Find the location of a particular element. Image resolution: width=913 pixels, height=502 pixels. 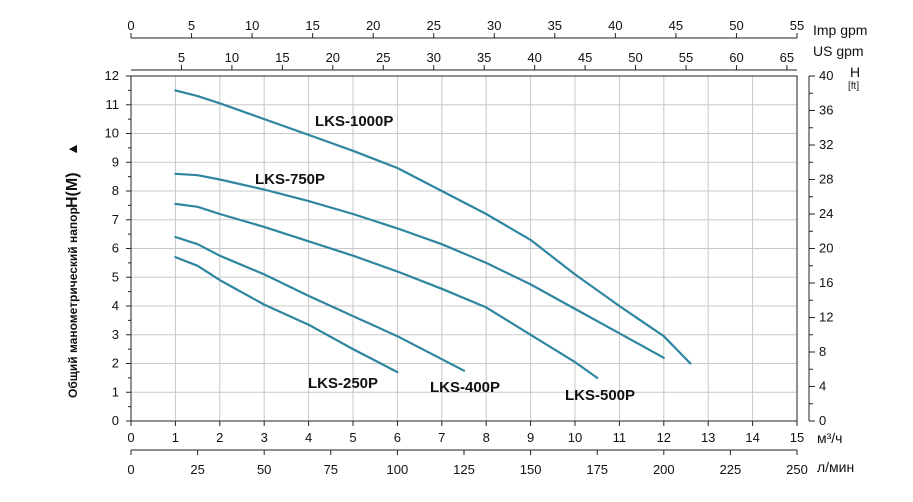

top2-tick-label: 65 is located at coordinates (787, 57).